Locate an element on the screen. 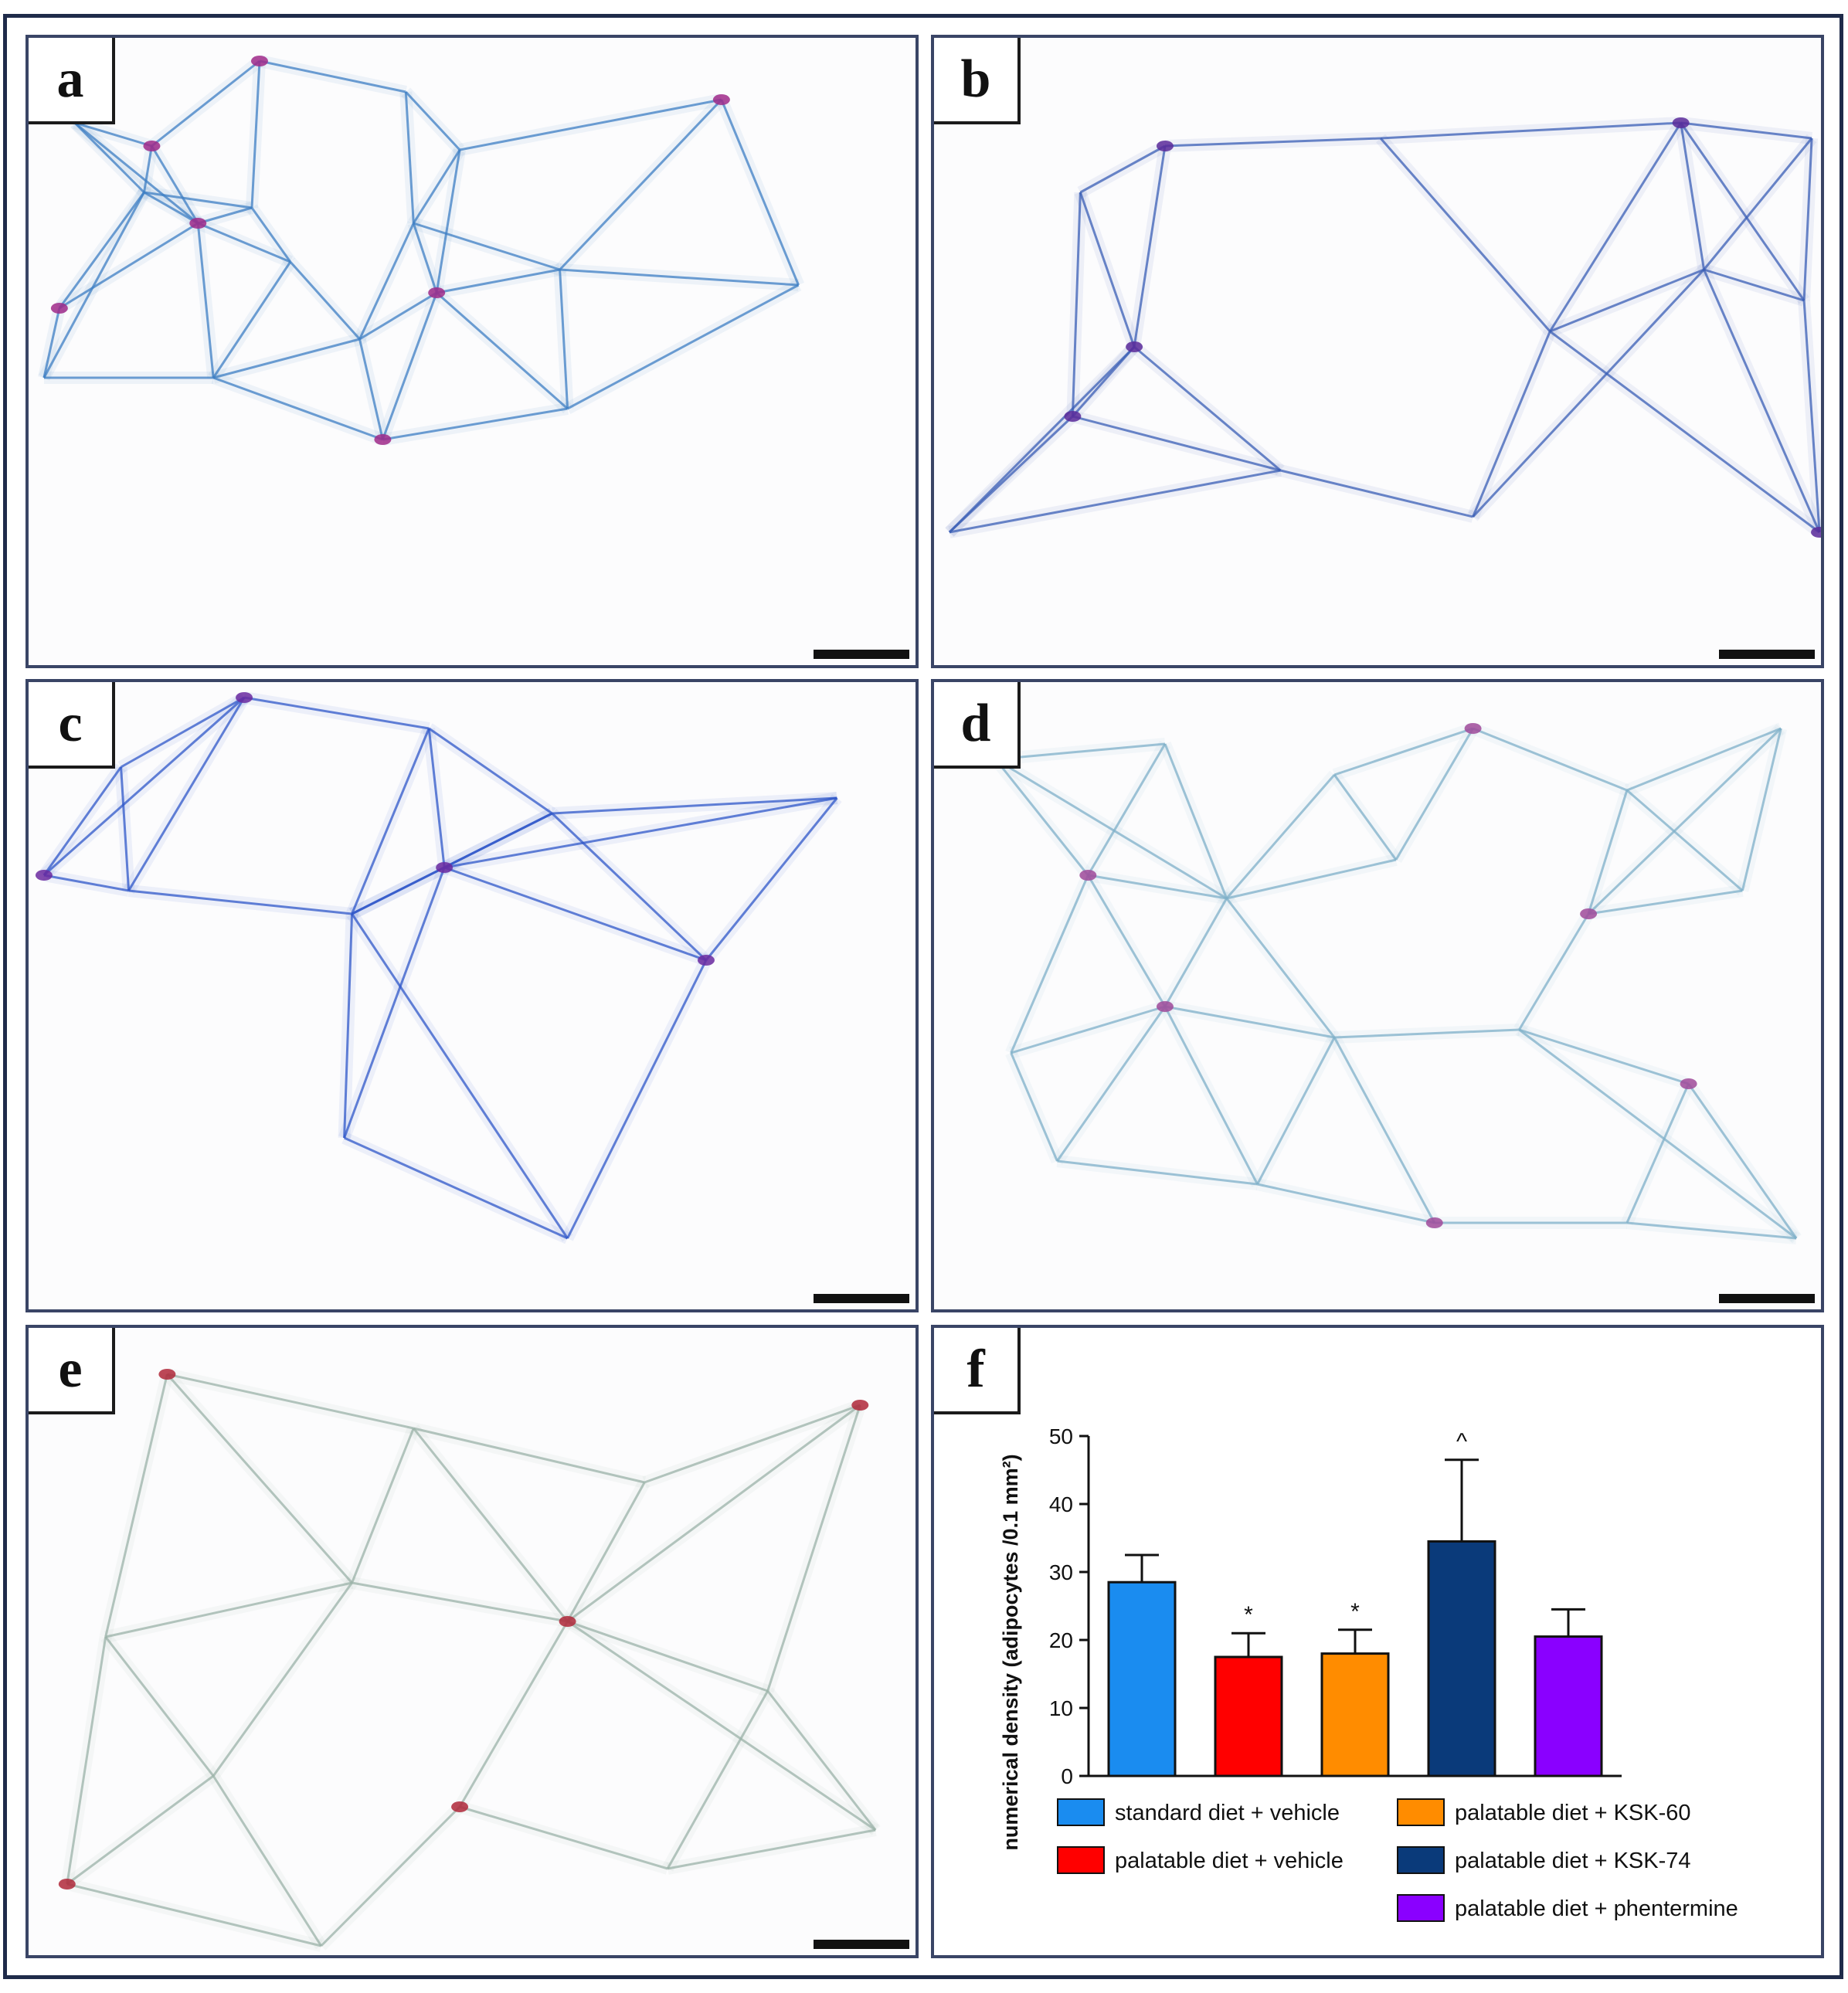 This screenshot has width=1848, height=1993. adipocyte-micrograph-a is located at coordinates (421, 250).